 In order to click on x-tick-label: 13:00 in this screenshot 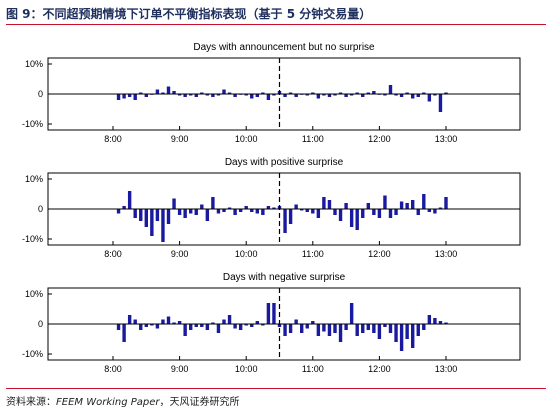, I will do `click(446, 254)`.